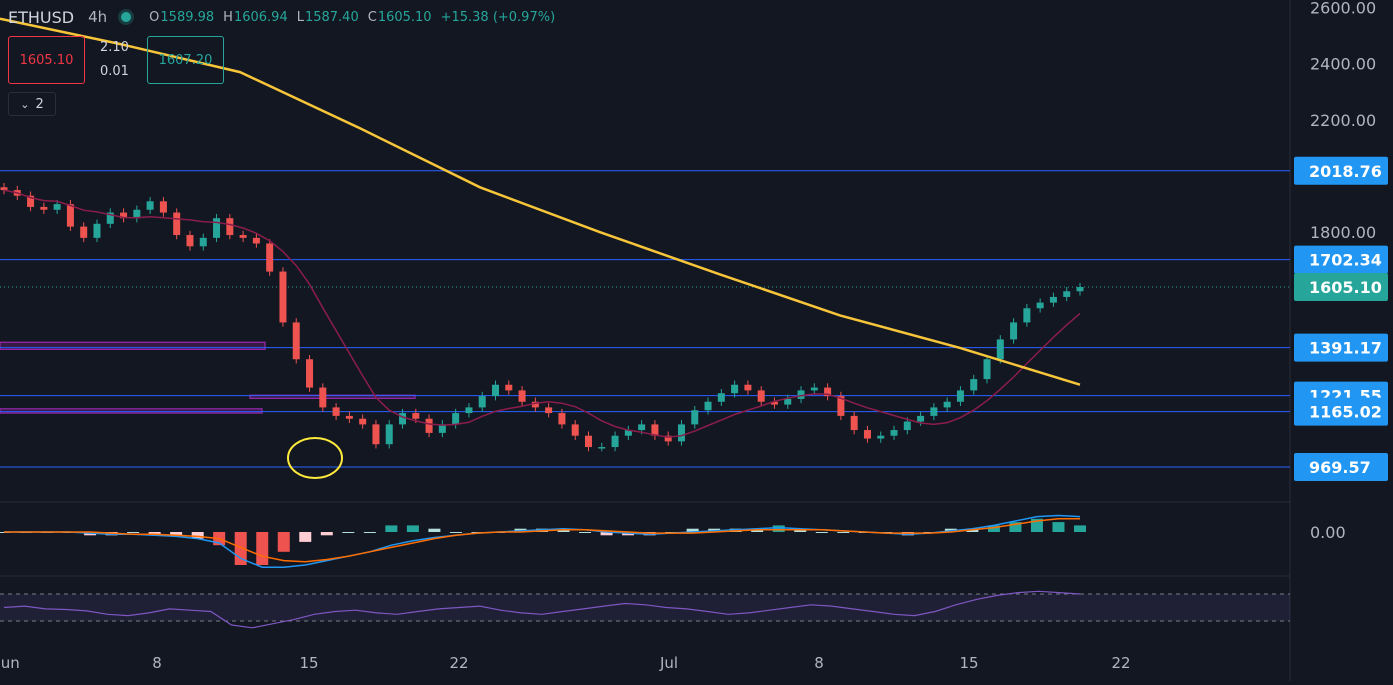  Describe the element at coordinates (968, 663) in the screenshot. I see `time-axis-label: 15` at that location.